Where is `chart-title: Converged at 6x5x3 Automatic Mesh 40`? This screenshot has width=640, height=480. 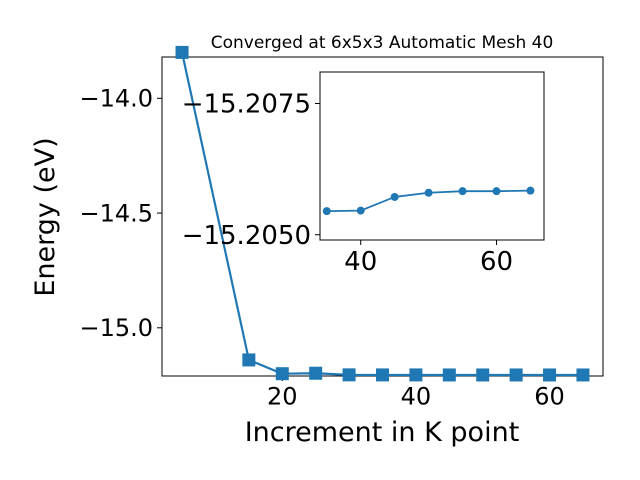
chart-title: Converged at 6x5x3 Automatic Mesh 40 is located at coordinates (382, 43).